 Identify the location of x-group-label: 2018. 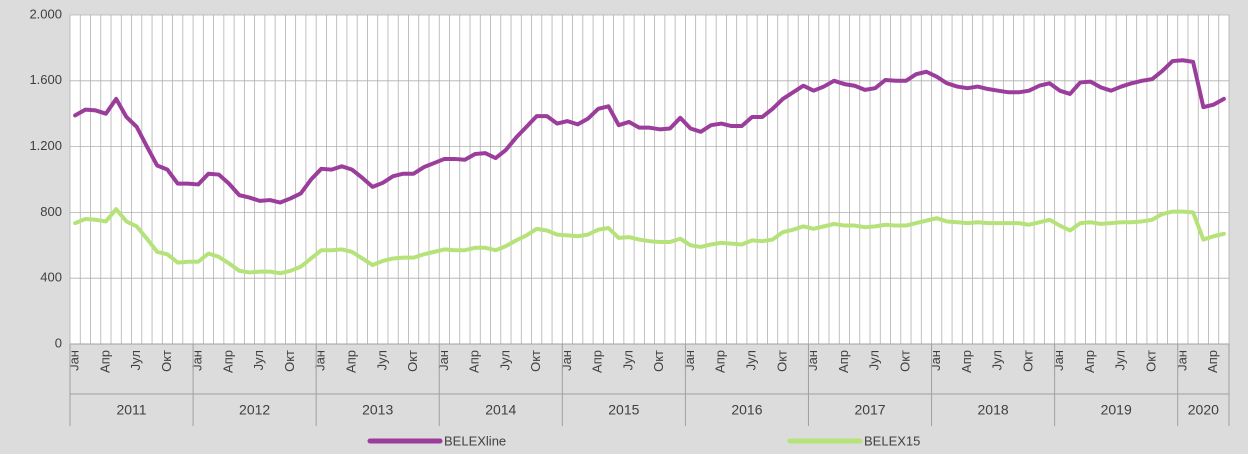
(993, 410).